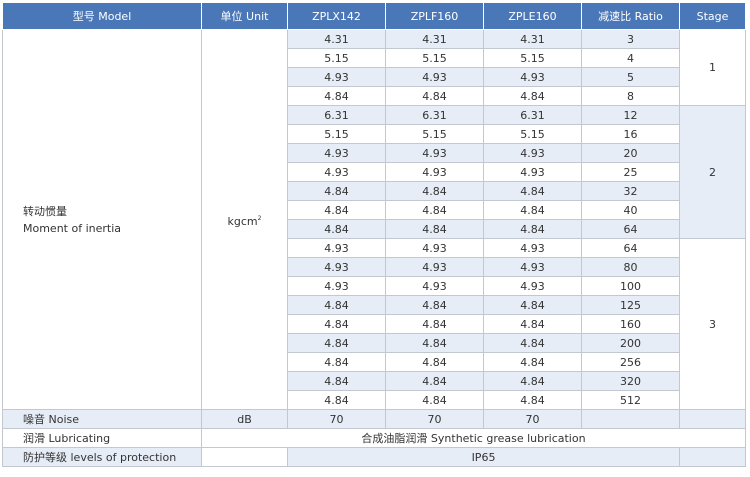 The image size is (750, 477). I want to click on table-row: 4.84 4.84 4.84 200, so click(374, 343).